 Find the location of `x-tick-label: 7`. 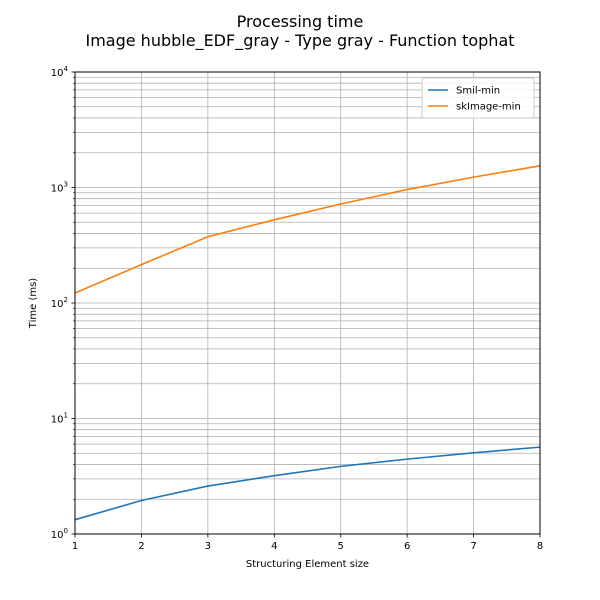

x-tick-label: 7 is located at coordinates (473, 546).